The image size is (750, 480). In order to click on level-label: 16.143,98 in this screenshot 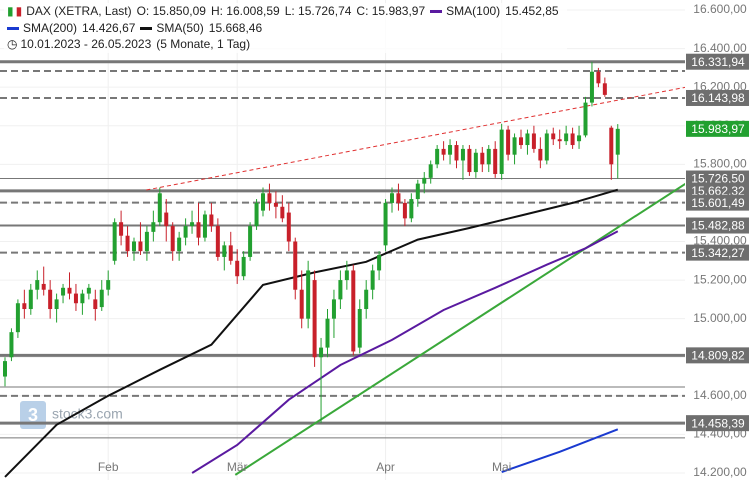, I will do `click(718, 98)`.